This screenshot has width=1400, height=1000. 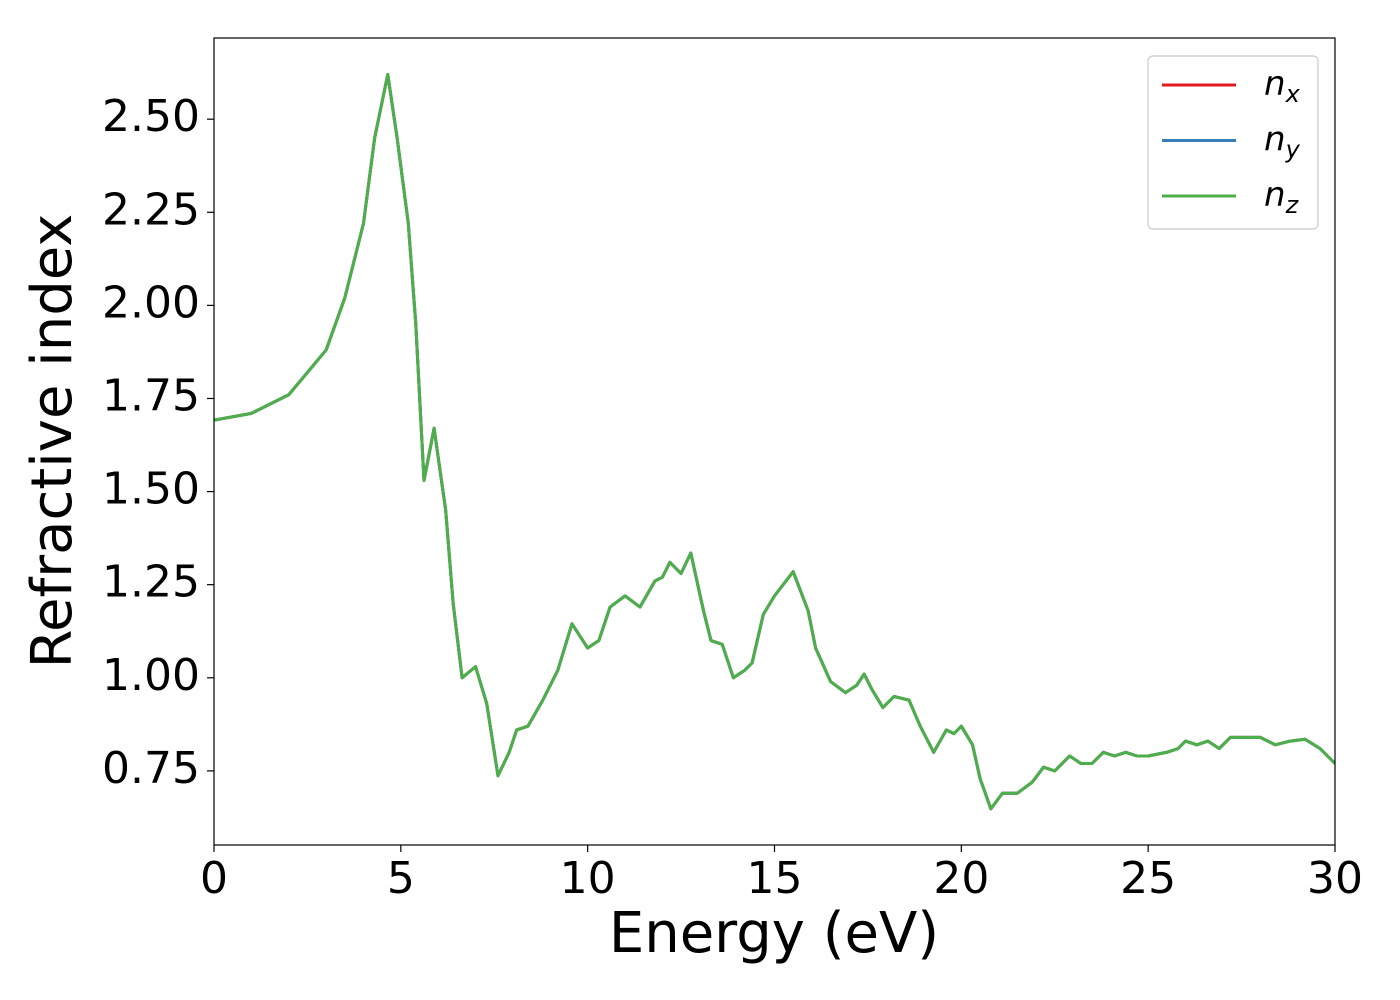 I want to click on y-tick-label: 0.75, so click(x=151, y=768).